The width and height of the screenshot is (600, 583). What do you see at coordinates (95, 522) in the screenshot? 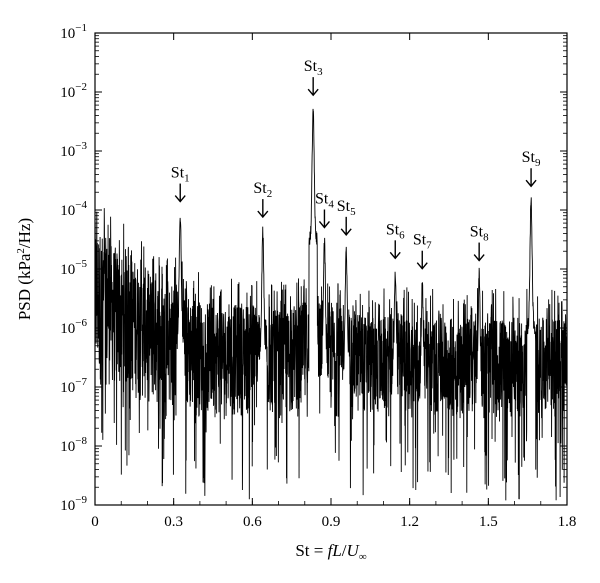
I see `x-tick-label: 0` at bounding box center [95, 522].